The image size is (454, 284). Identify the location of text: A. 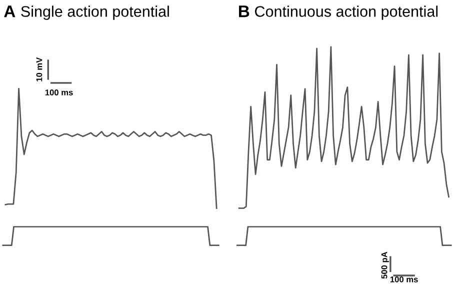
(10, 12).